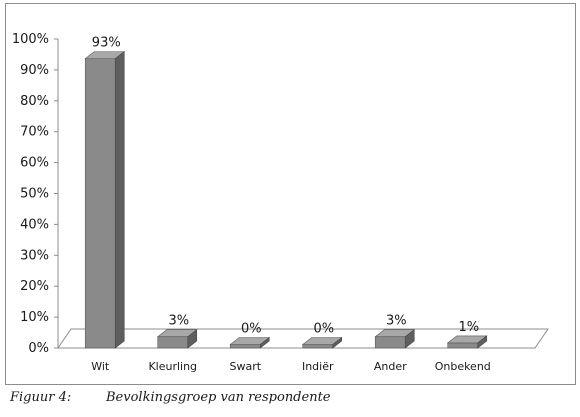 The image size is (580, 417). What do you see at coordinates (34, 317) in the screenshot?
I see `y-tick-label: 10%` at bounding box center [34, 317].